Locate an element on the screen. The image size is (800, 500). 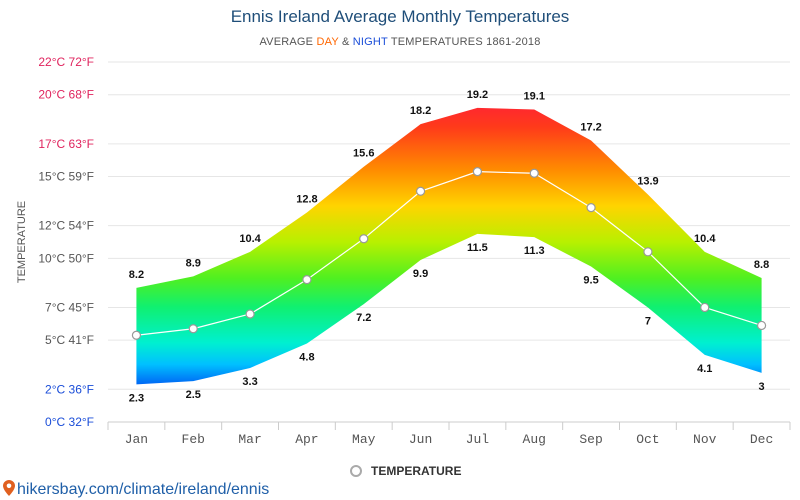
footer-link: hikersbay.com/climate/ireland/ennis is located at coordinates (136, 489).